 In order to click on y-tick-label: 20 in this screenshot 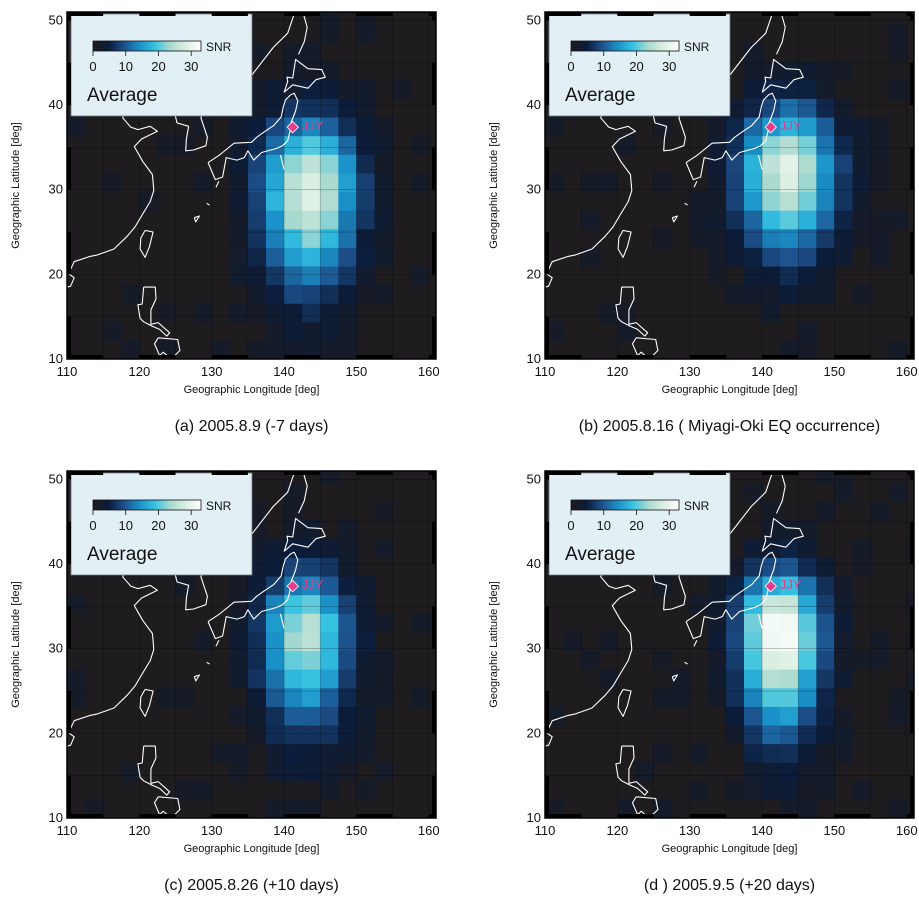, I will do `click(534, 273)`.